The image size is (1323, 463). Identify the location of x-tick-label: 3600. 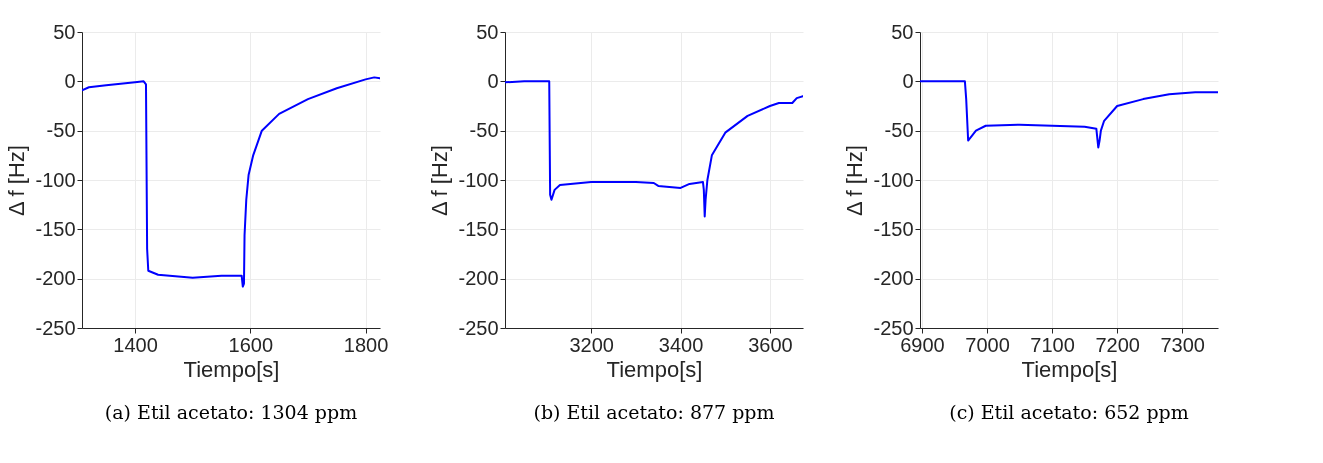
(770, 344).